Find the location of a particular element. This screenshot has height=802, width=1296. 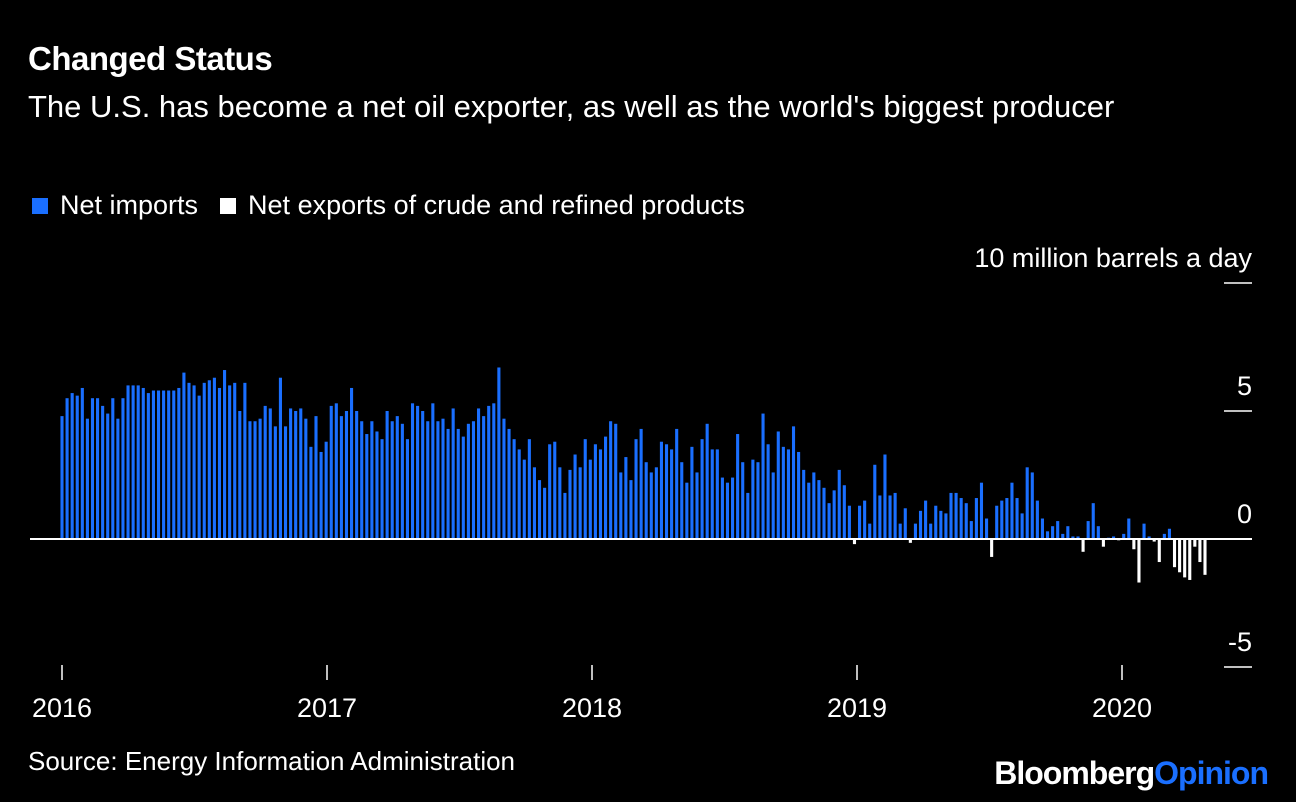

brand-bloomberg: Bloomberg is located at coordinates (1074, 773).